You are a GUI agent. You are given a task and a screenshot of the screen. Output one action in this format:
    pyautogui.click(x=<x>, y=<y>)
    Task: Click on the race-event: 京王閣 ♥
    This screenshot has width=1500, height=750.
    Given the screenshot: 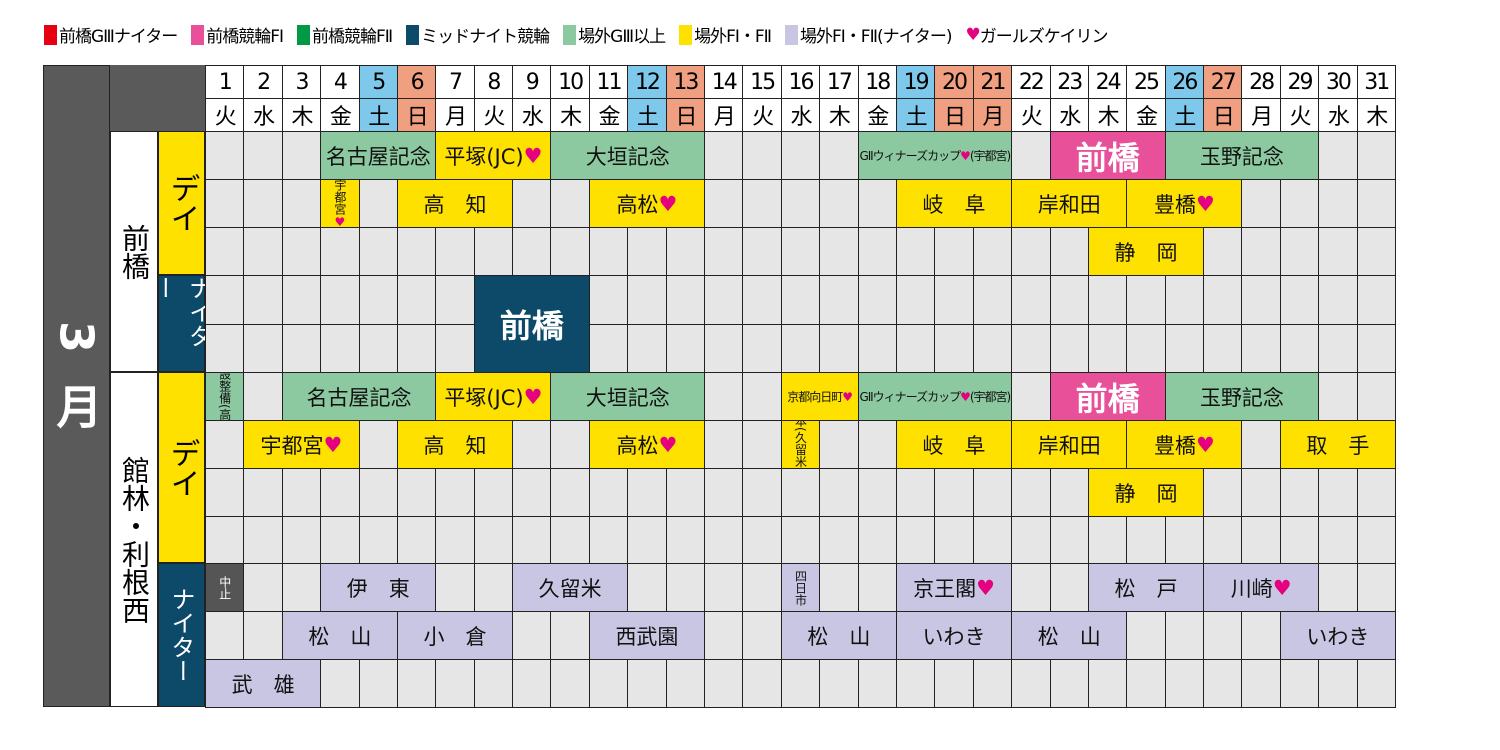 What is the action you would take?
    pyautogui.click(x=954, y=587)
    